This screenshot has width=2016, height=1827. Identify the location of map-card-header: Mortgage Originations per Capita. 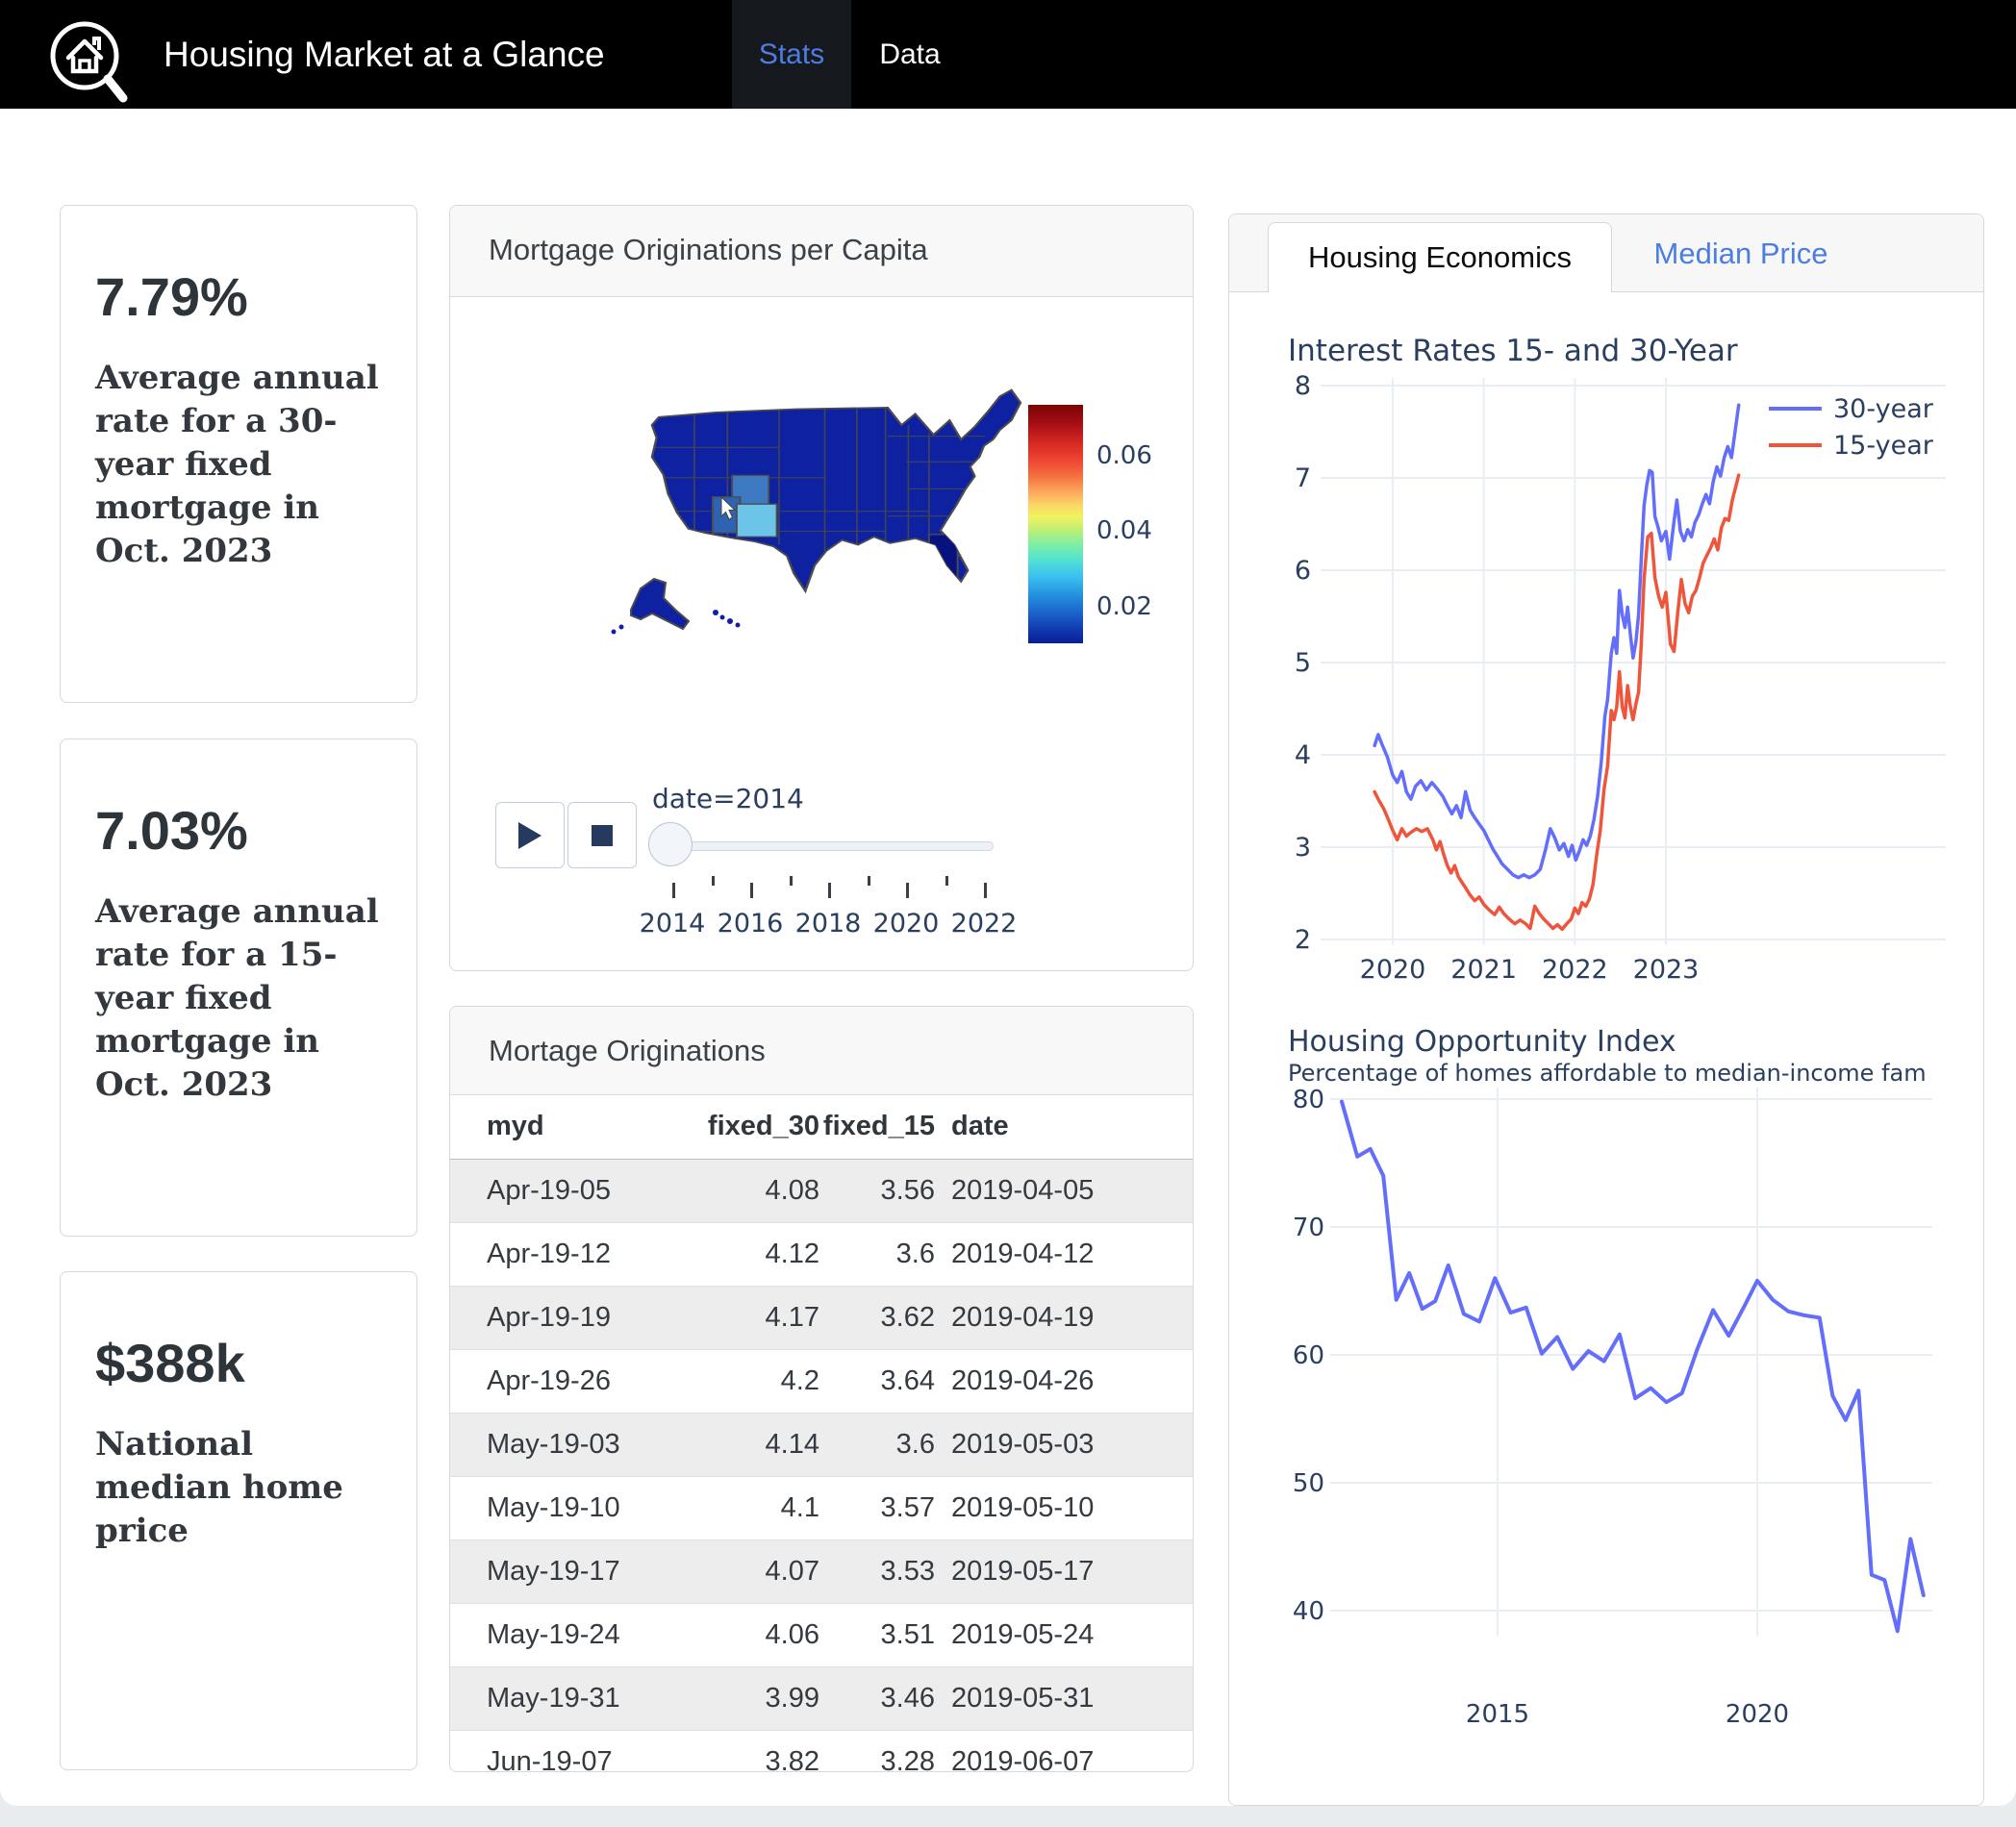
(822, 251).